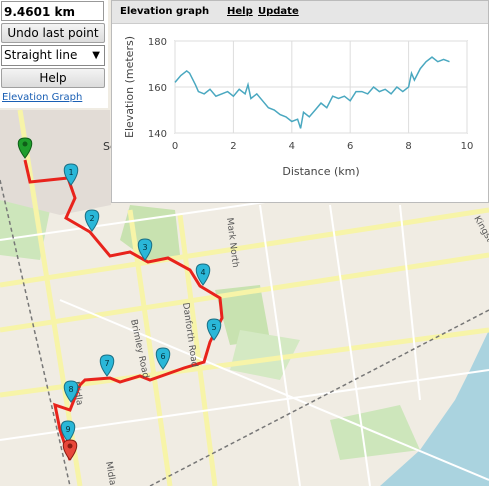  Describe the element at coordinates (110, 473) in the screenshot. I see `map-label: Midla` at that location.